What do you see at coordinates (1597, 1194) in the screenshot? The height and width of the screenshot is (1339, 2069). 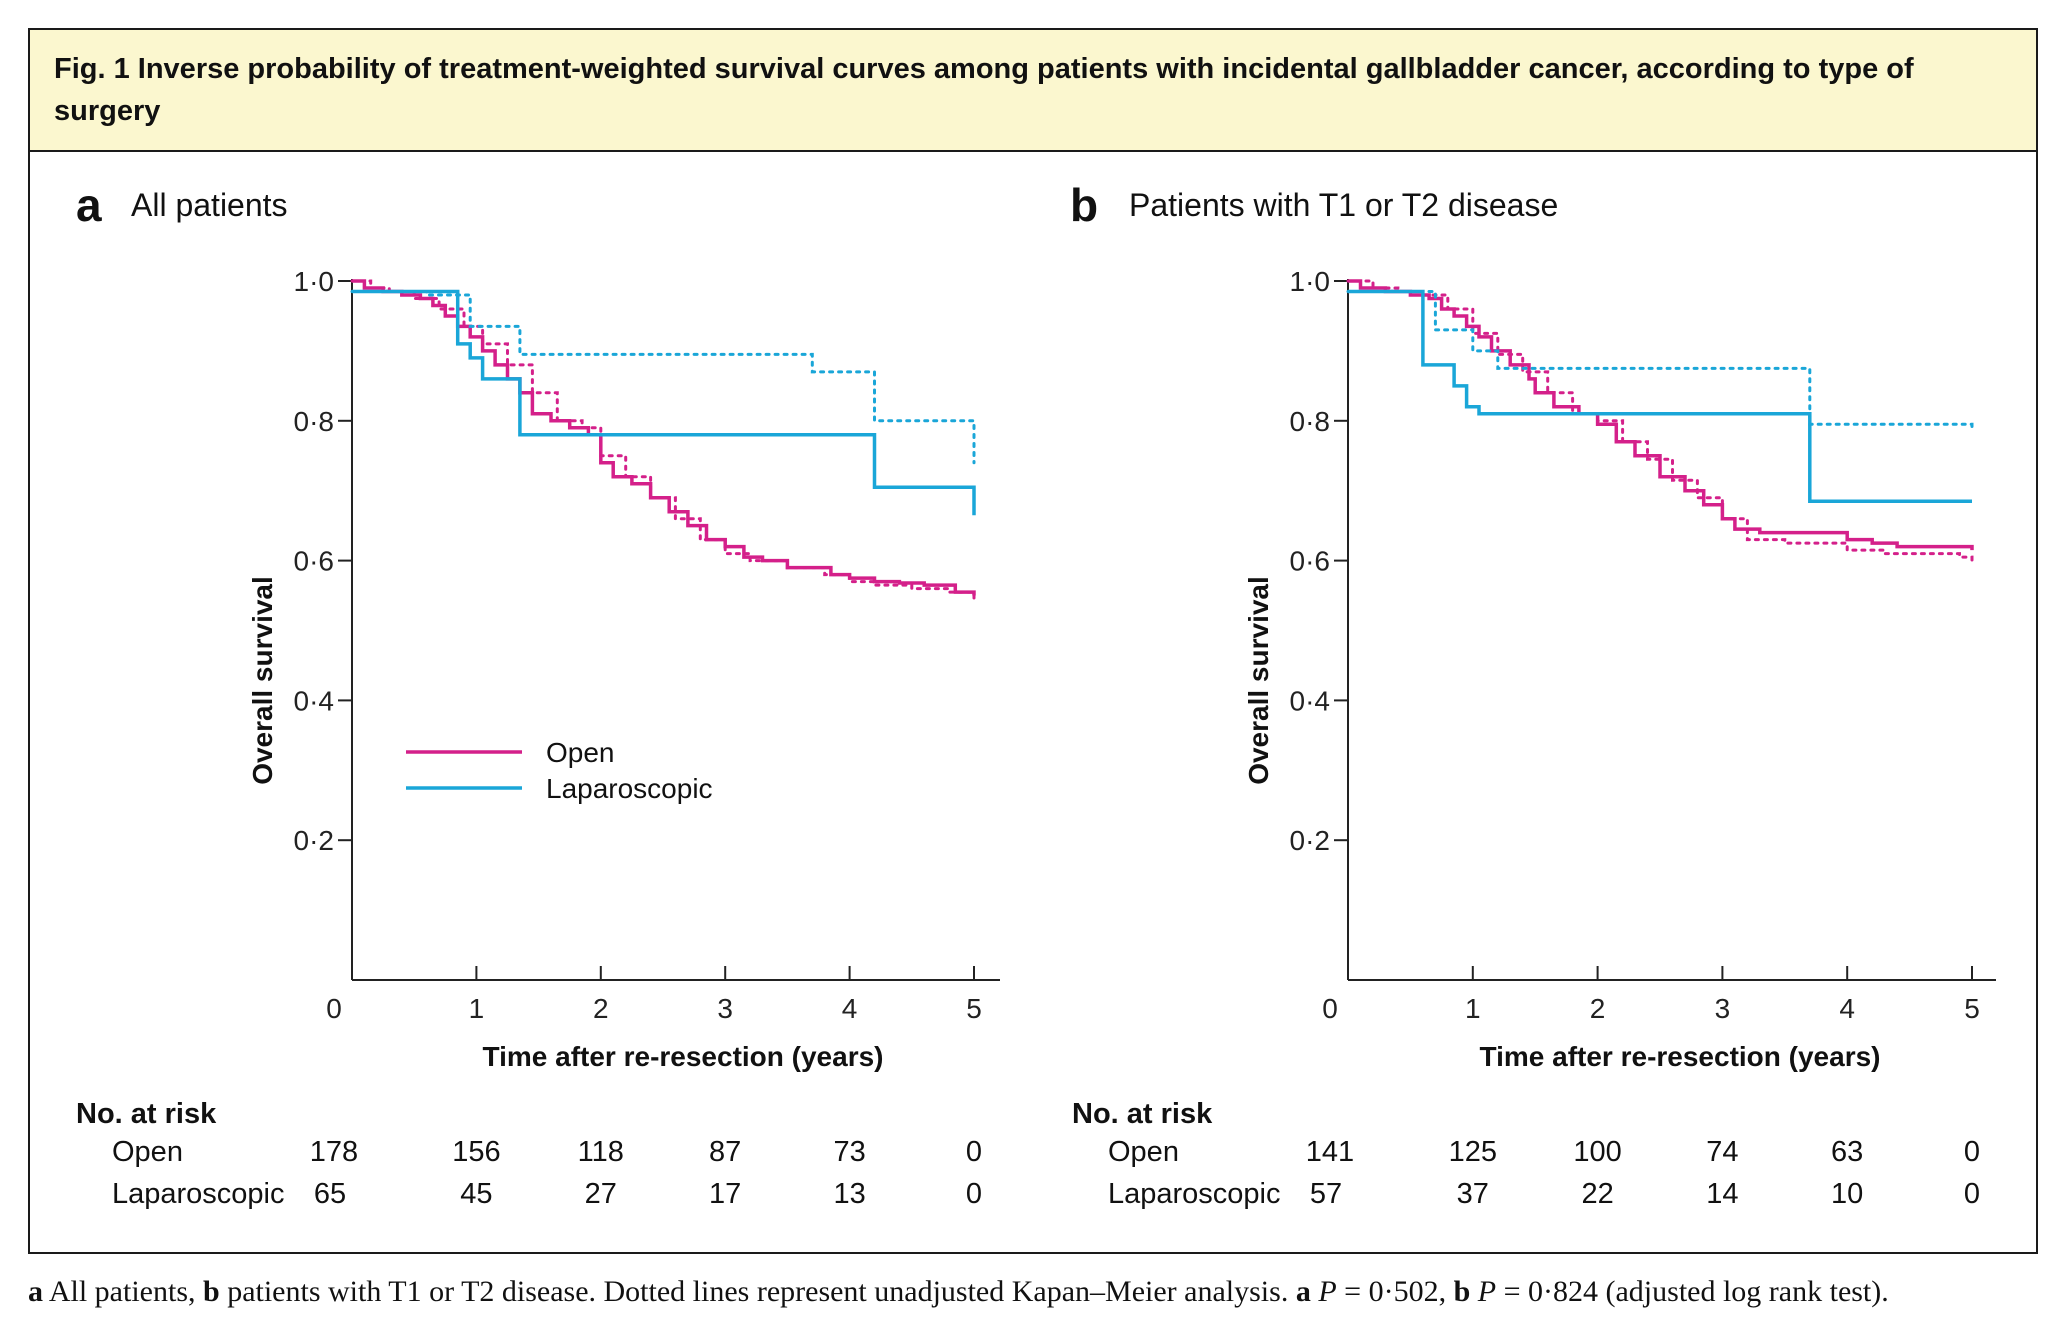 I see `panel-b-risk-value: 22` at bounding box center [1597, 1194].